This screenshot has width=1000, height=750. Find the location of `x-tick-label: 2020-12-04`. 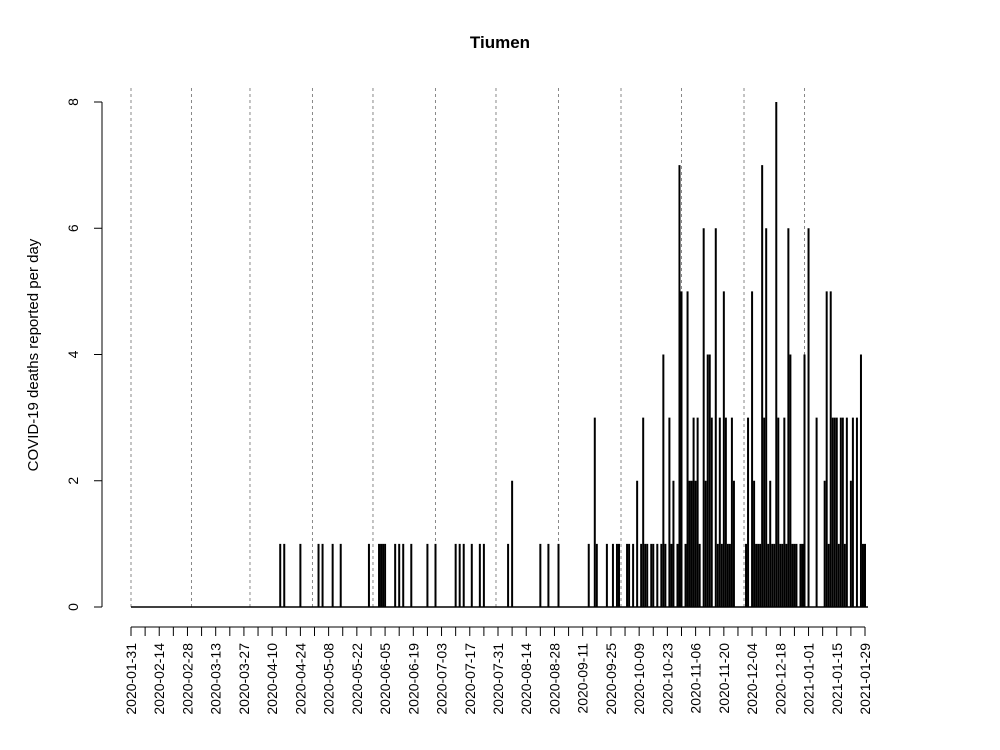

x-tick-label: 2020-12-04 is located at coordinates (752, 679).